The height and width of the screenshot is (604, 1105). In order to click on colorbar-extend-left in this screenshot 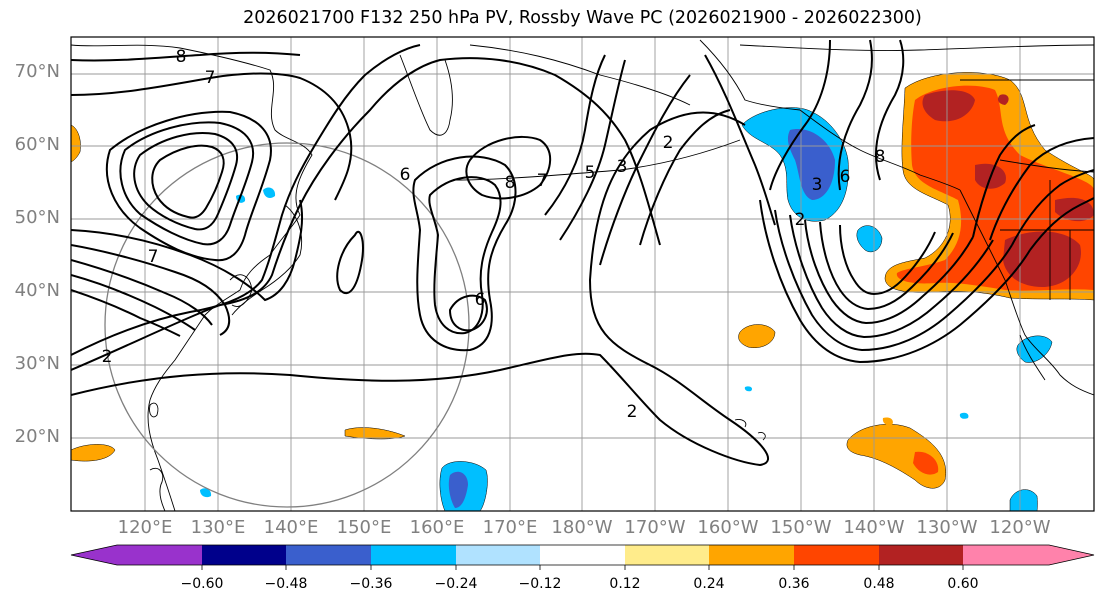, I will do `click(94, 555)`.